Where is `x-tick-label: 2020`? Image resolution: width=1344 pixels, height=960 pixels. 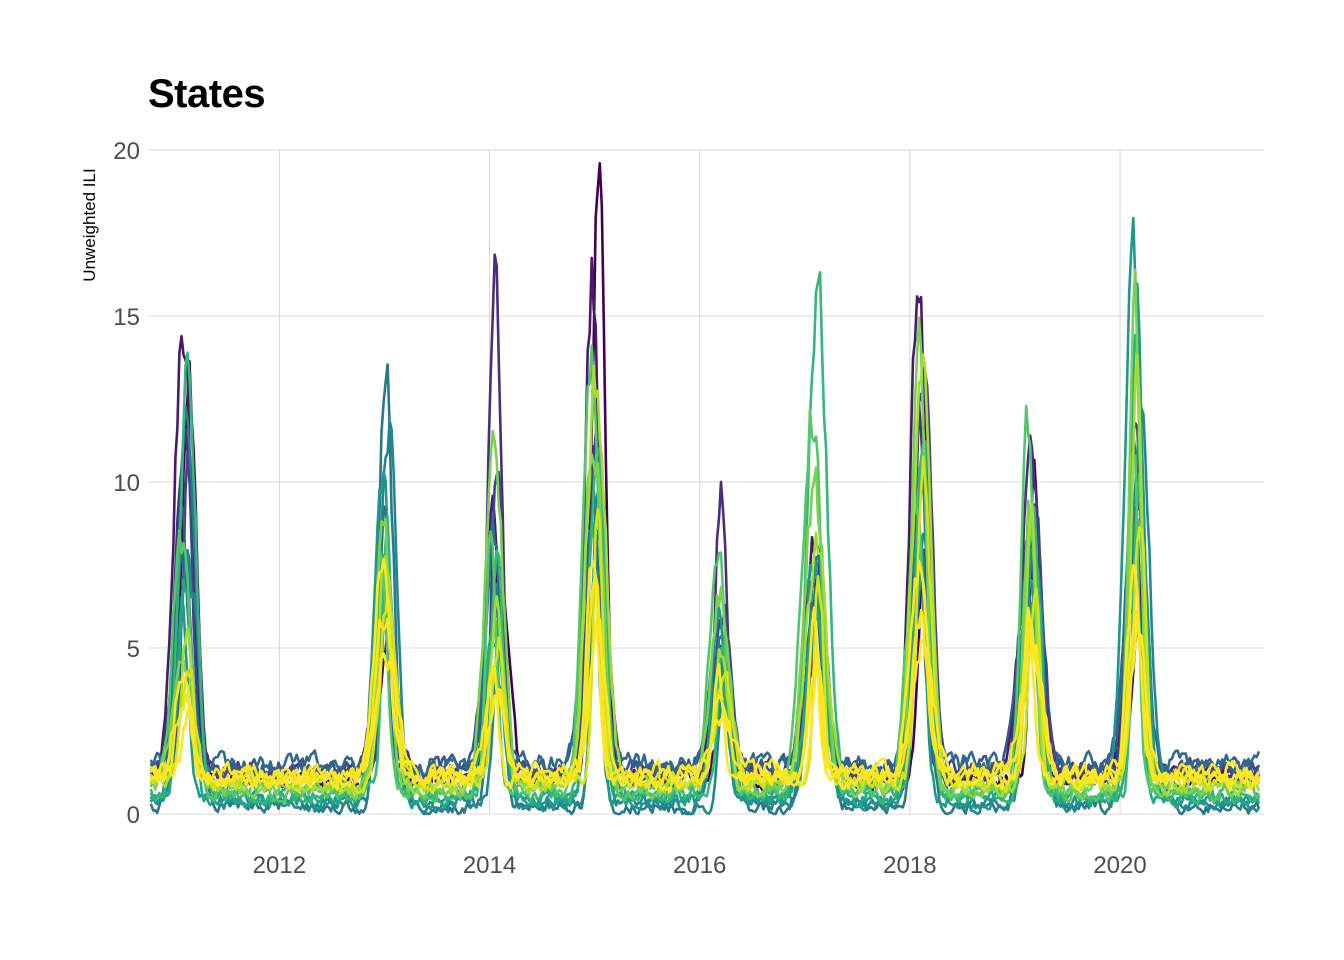
x-tick-label: 2020 is located at coordinates (1119, 865).